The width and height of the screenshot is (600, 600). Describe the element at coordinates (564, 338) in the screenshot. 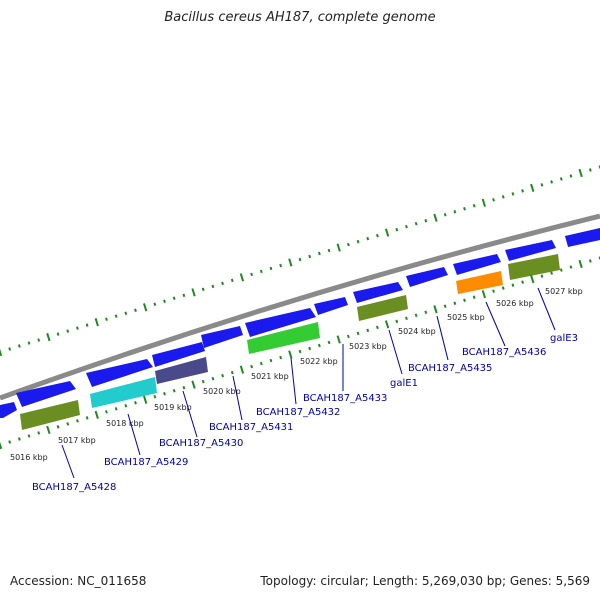

I see `gene-label: galE3` at that location.